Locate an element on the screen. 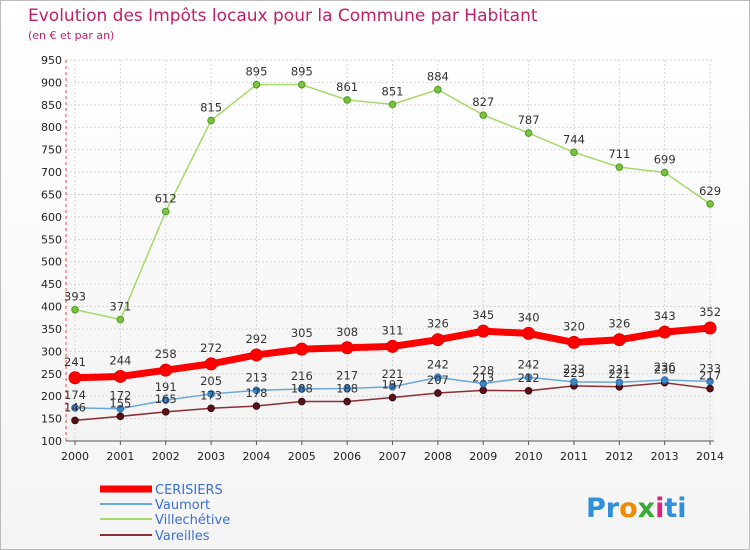  data-label: 371 is located at coordinates (120, 307).